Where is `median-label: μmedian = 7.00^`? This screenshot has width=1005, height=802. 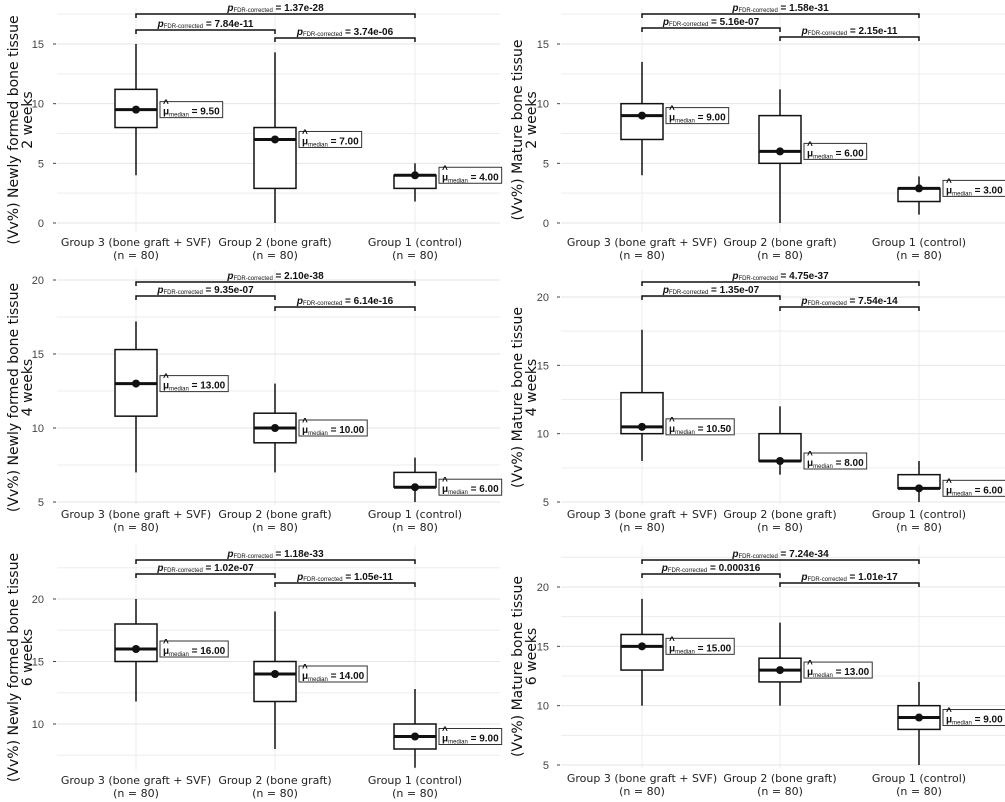
median-label: μmedian = 7.00^ is located at coordinates (330, 138).